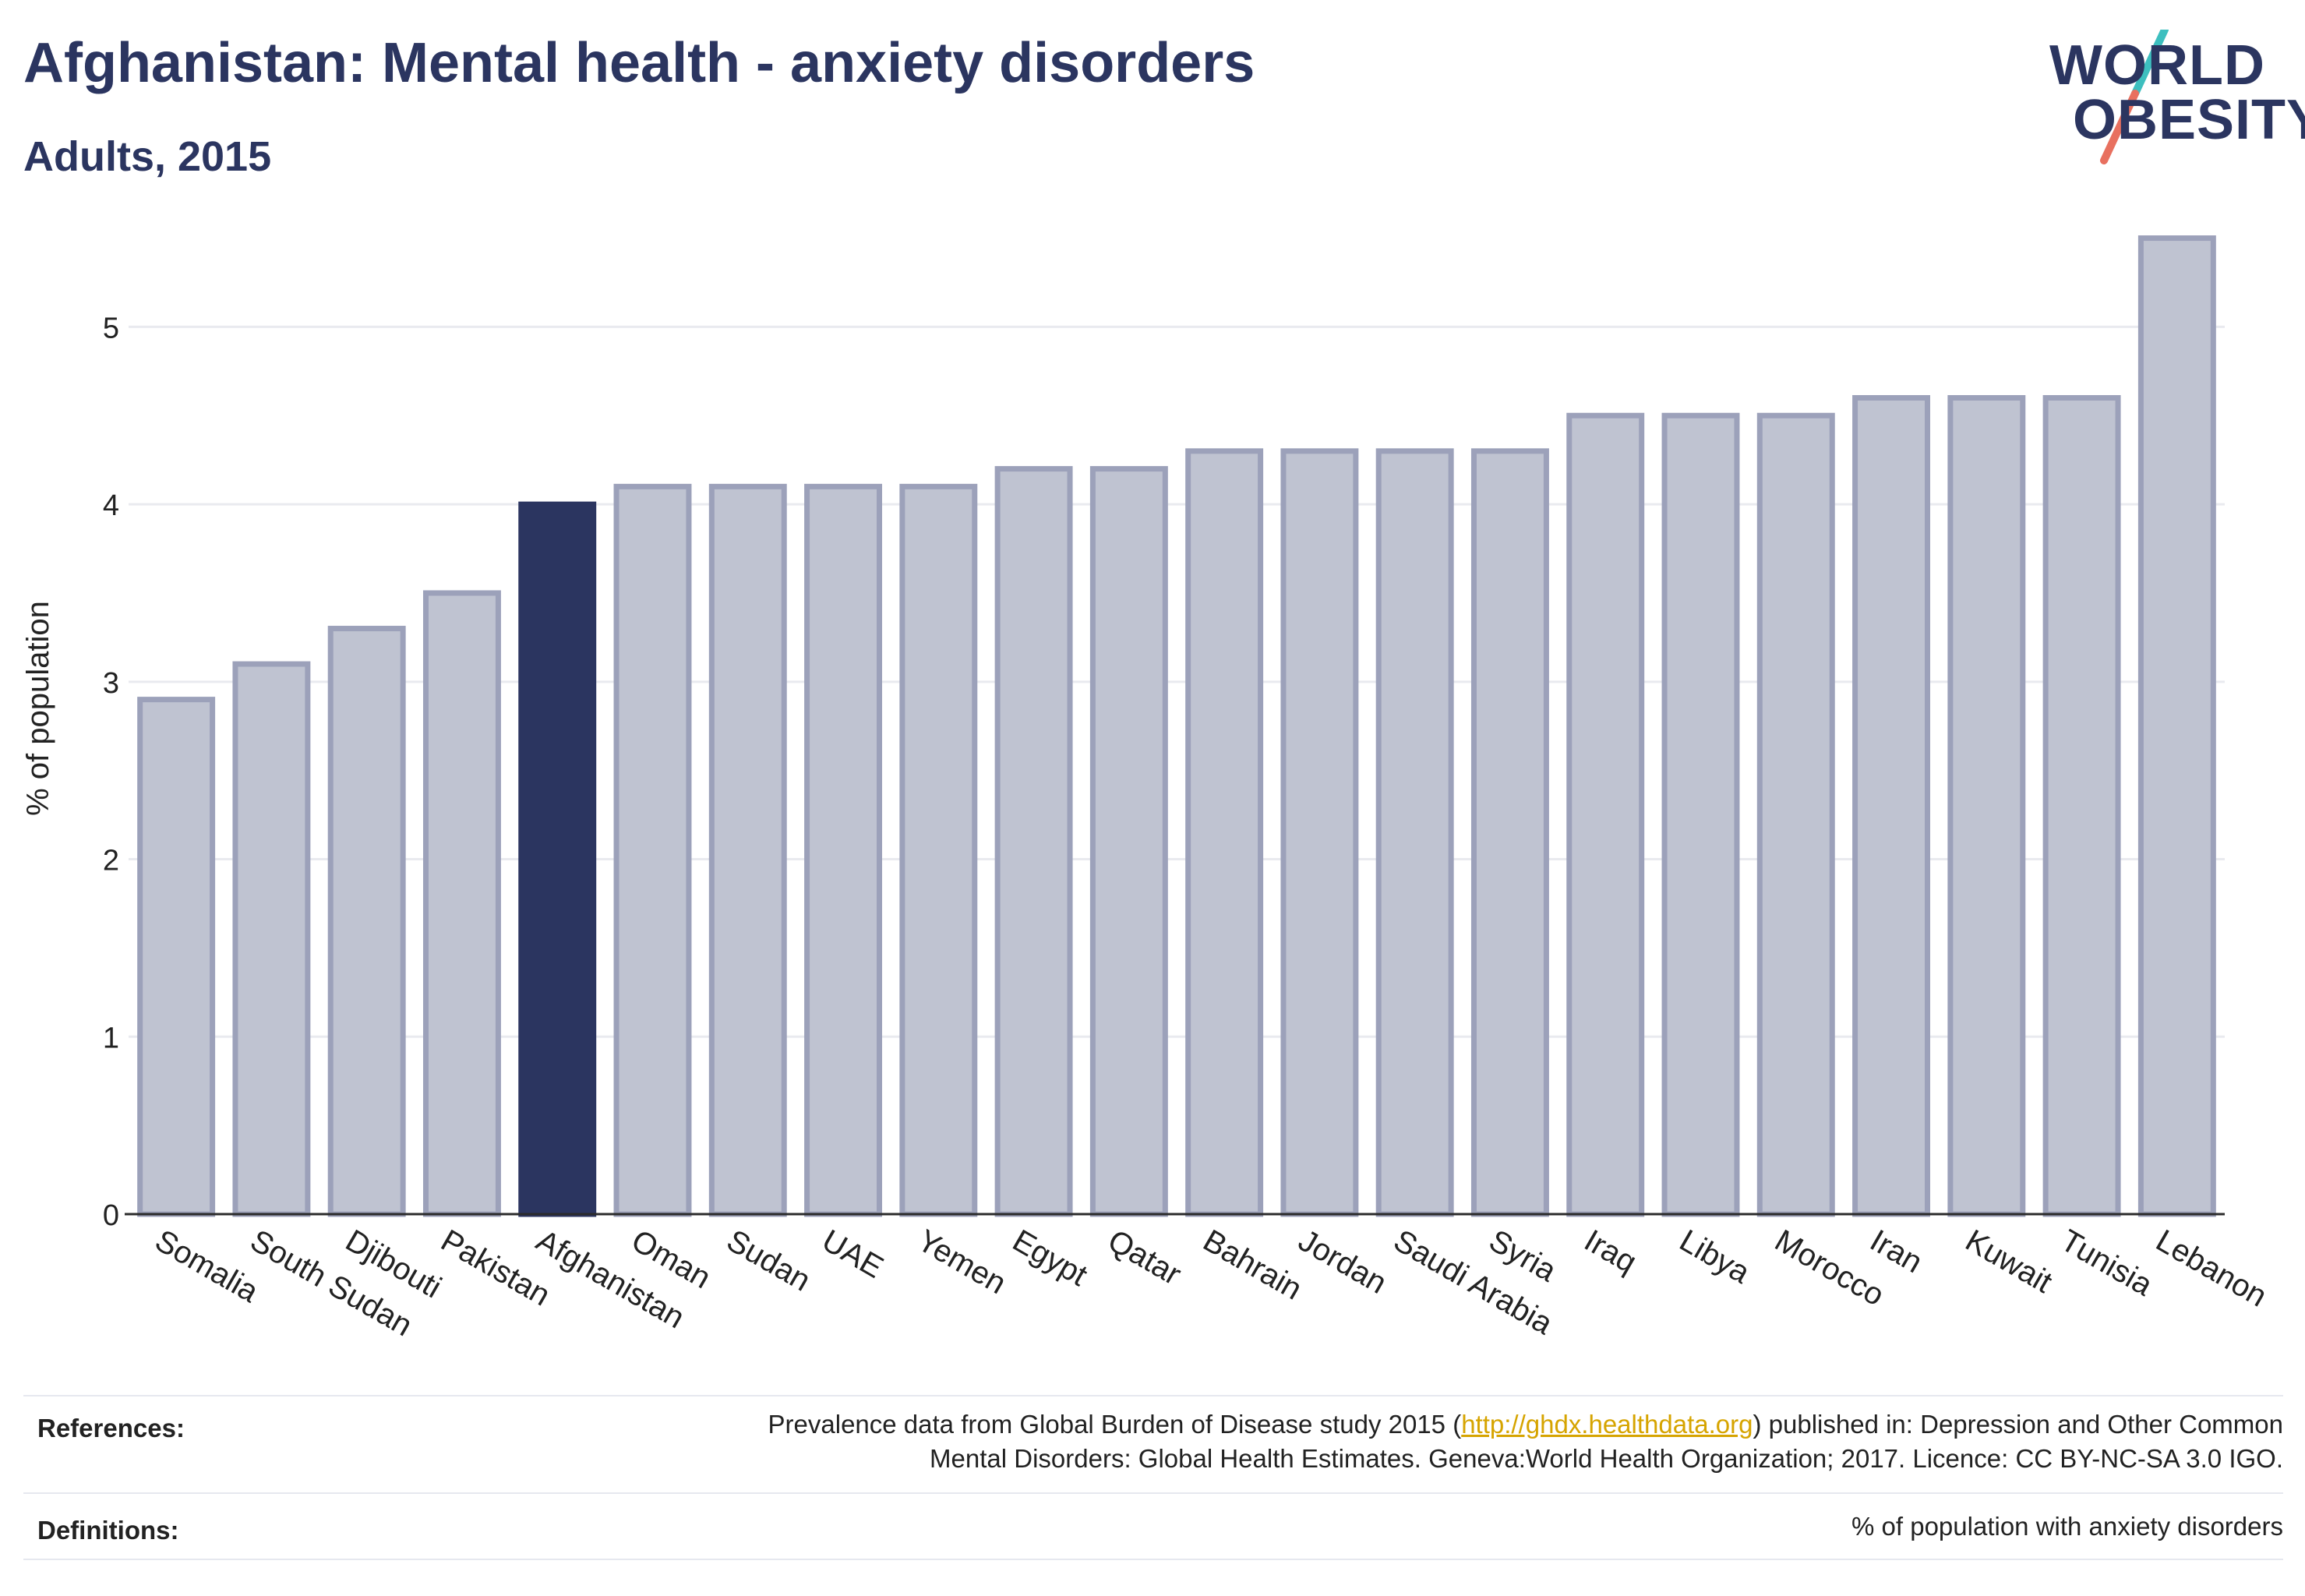 The height and width of the screenshot is (1596, 2305). I want to click on bar-qatar, so click(1128, 841).